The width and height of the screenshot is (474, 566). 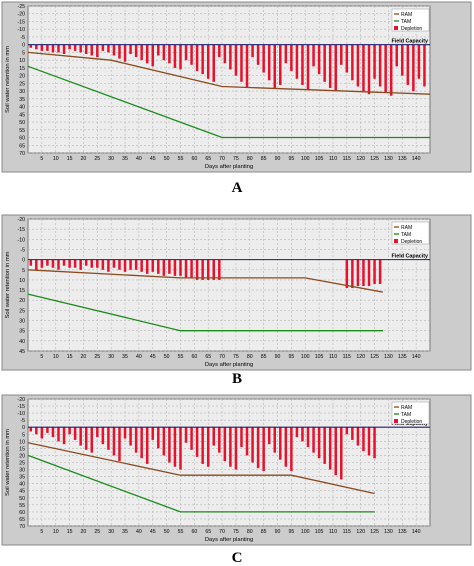 I want to click on y-tick-label: 20, so click(x=22, y=301).